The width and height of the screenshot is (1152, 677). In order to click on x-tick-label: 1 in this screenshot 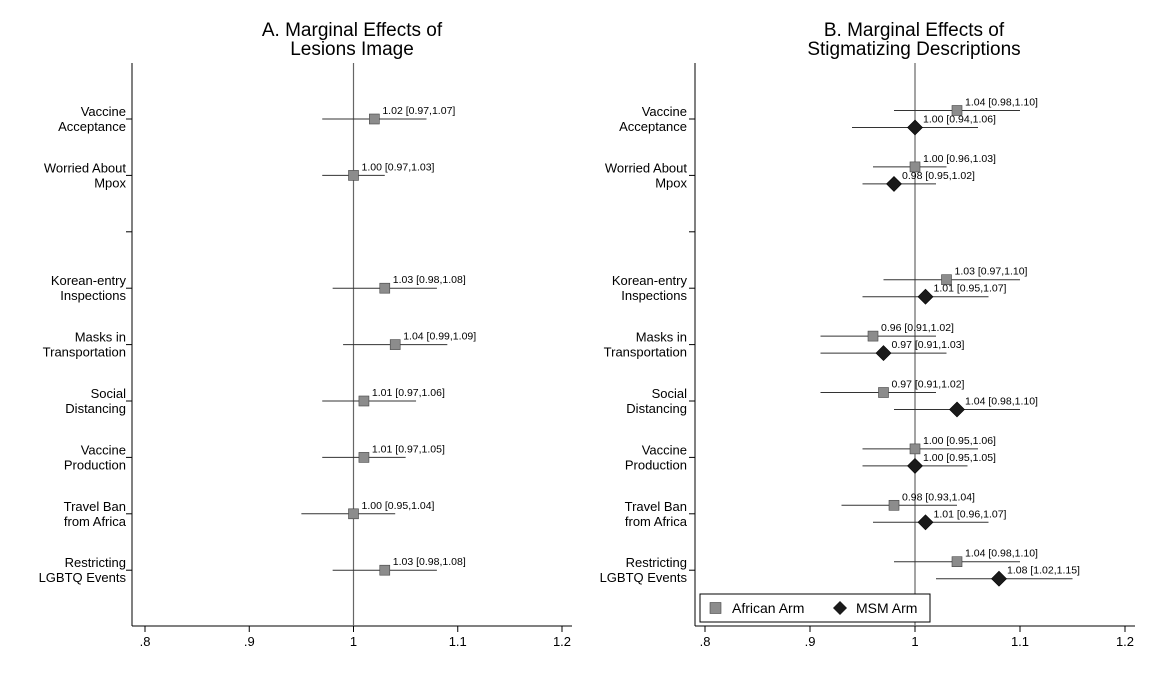, I will do `click(353, 641)`.